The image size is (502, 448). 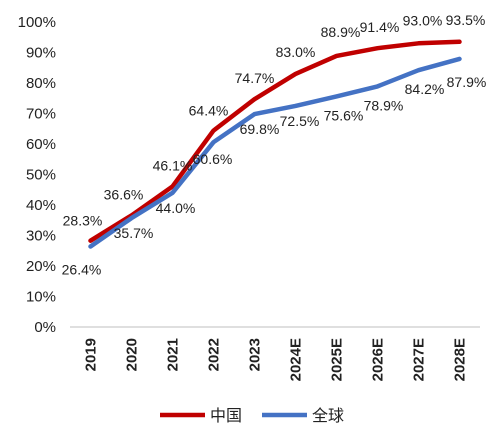 What do you see at coordinates (132, 354) in the screenshot?
I see `x-tick-label: 2020` at bounding box center [132, 354].